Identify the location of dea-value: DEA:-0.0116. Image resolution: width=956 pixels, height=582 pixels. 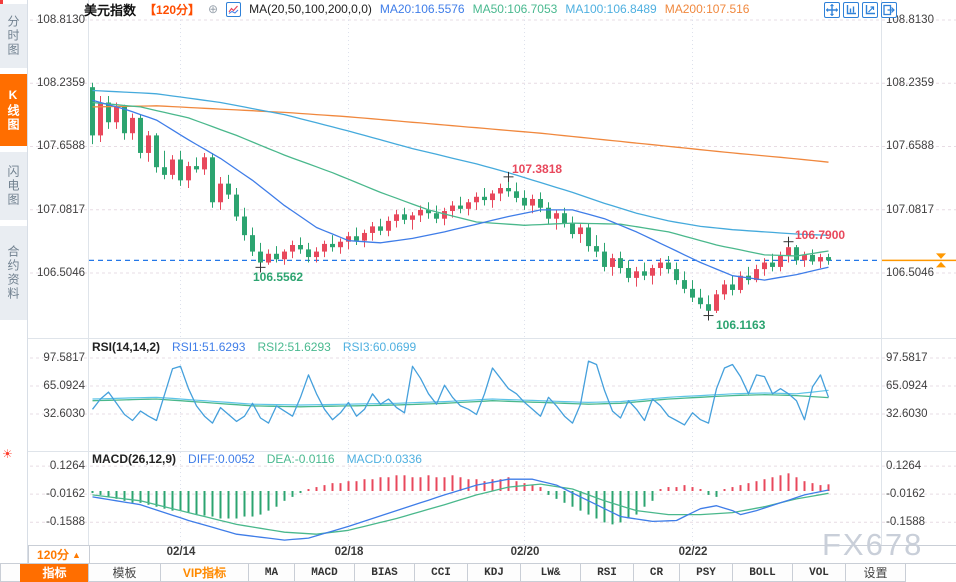
(300, 459).